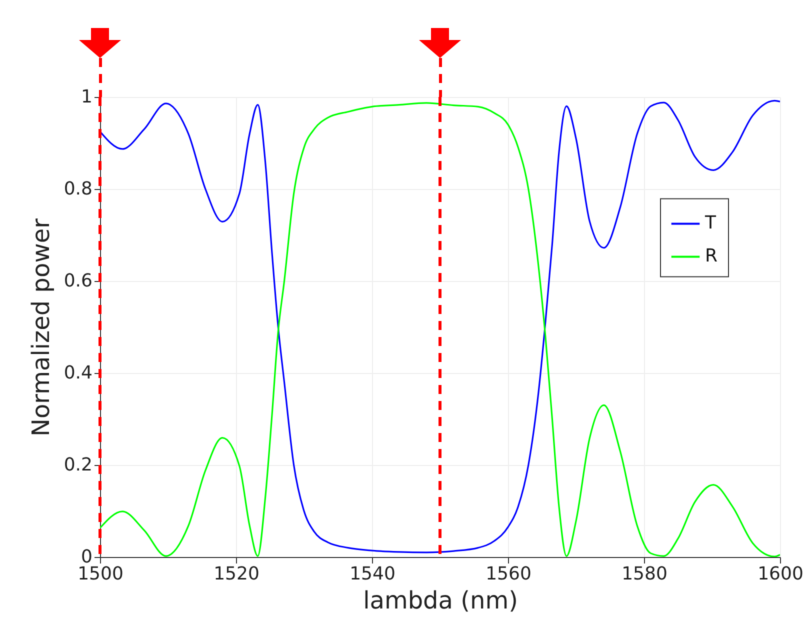 Image resolution: width=810 pixels, height=624 pixels. I want to click on y-tick-label: 0.6, so click(78, 281).